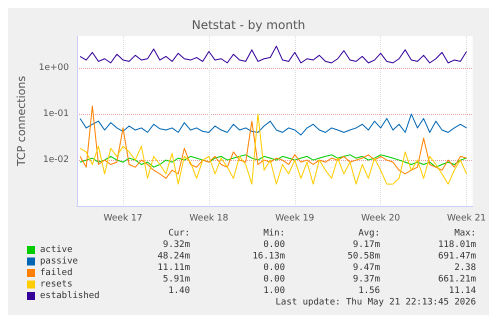 The height and width of the screenshot is (323, 497). I want to click on text: Max:, so click(465, 233).